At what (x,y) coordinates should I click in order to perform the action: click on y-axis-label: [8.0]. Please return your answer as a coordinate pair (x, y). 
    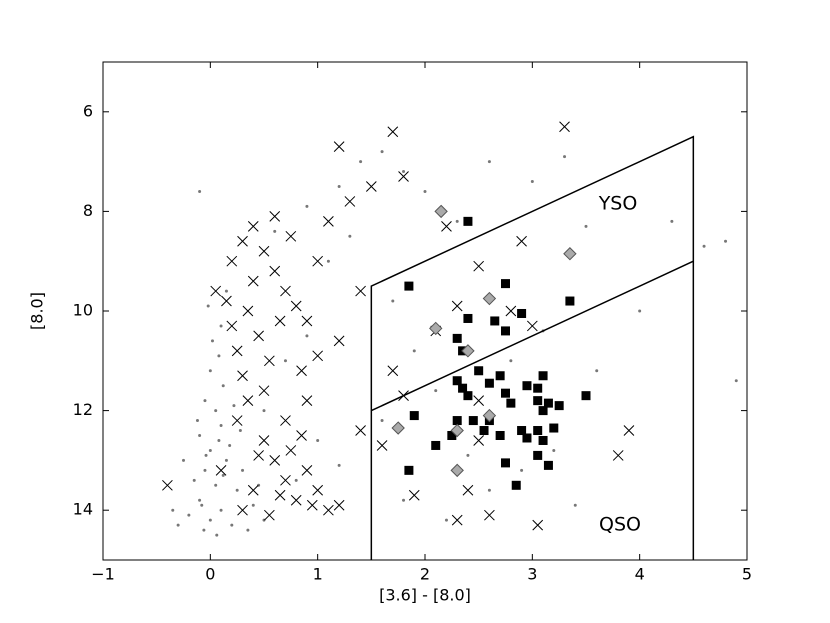
    Looking at the image, I should click on (37, 311).